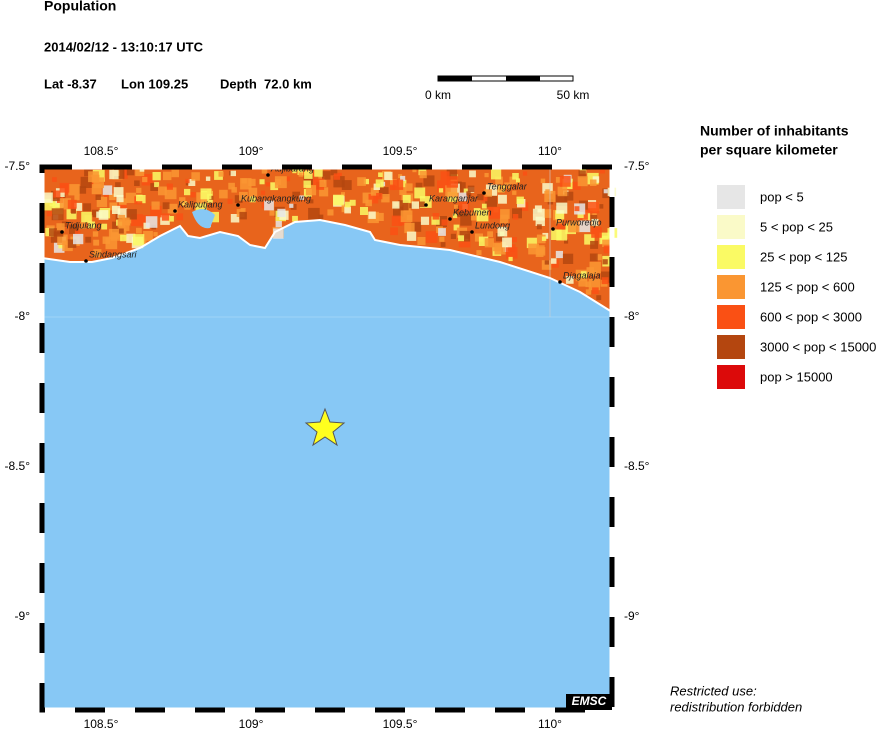 The image size is (883, 735). What do you see at coordinates (589, 701) in the screenshot?
I see `emsc-badge: EMSC` at bounding box center [589, 701].